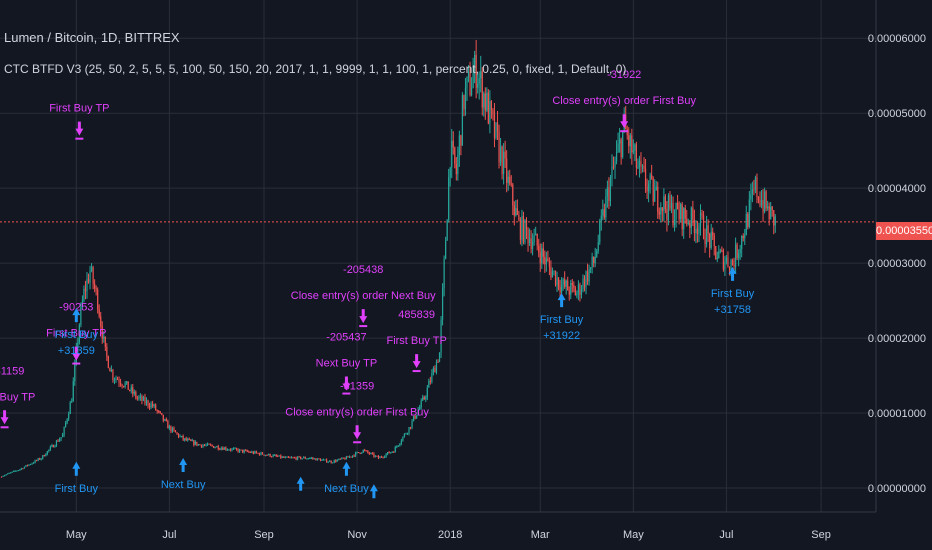 This screenshot has width=932, height=550. I want to click on y-tick-label: 0.00003000, so click(897, 264).